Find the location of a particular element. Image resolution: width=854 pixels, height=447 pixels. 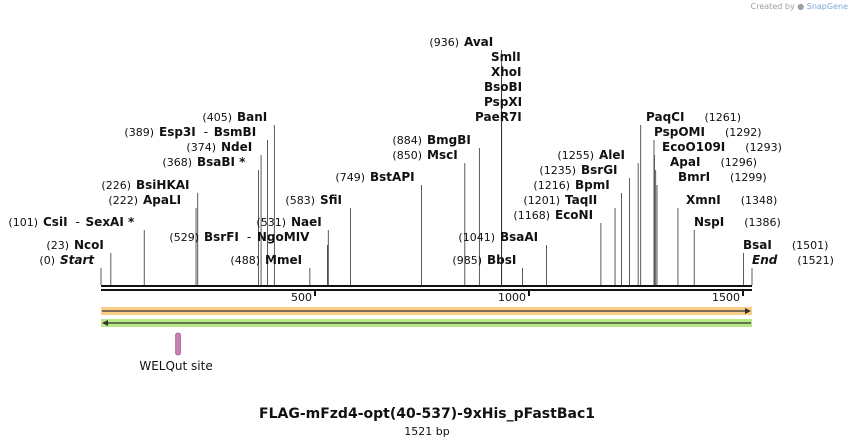

site-name: ApaLI is located at coordinates (162, 200).